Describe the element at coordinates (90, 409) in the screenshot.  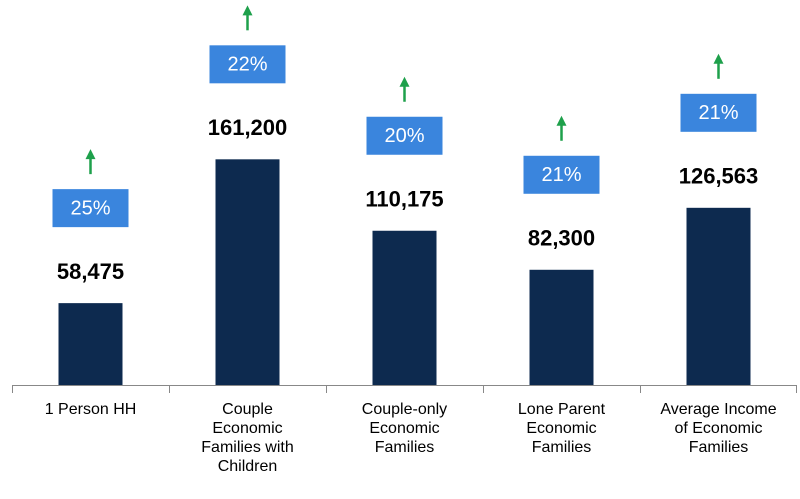
I see `x-tick-label: 1 Person HH` at that location.